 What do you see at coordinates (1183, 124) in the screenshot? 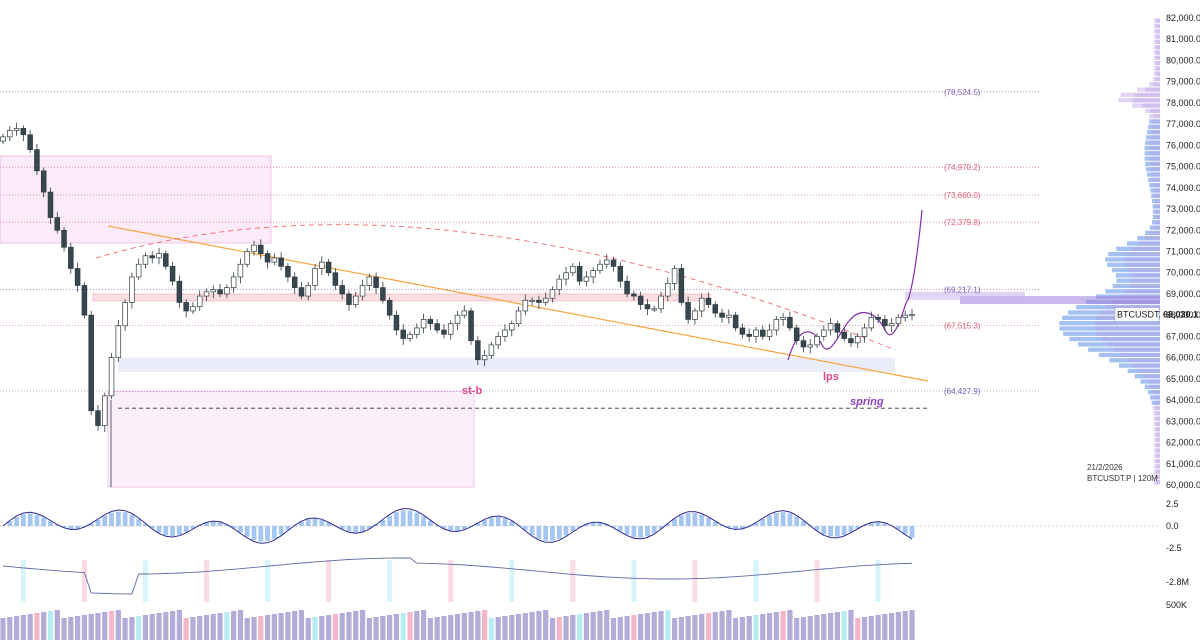
I see `y-tick-label: 77,000.0` at bounding box center [1183, 124].